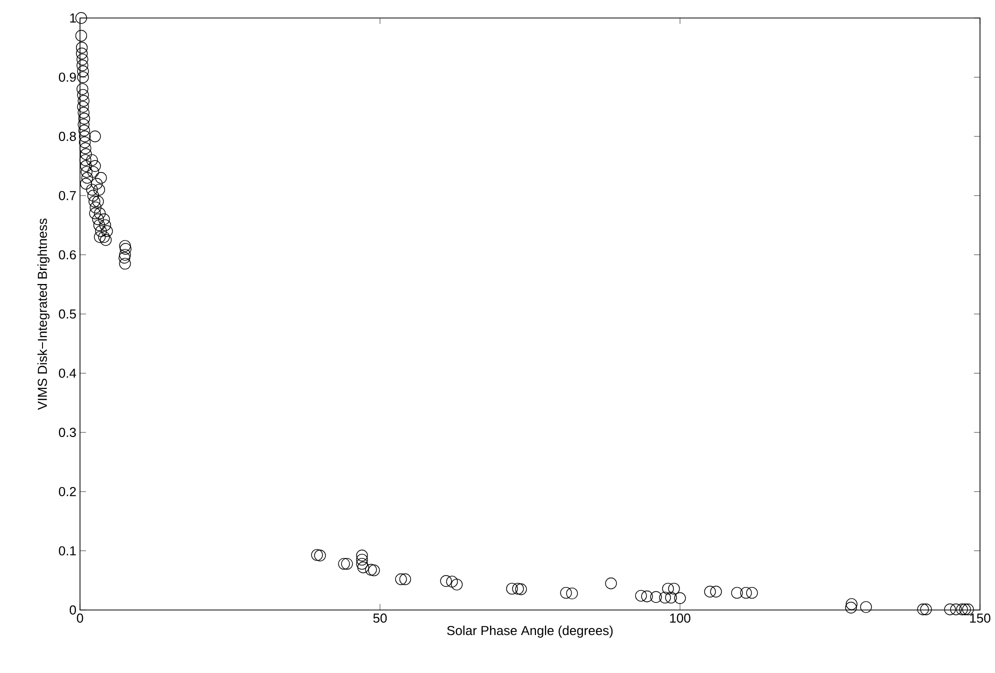  I want to click on x-tick-label: 100, so click(680, 618).